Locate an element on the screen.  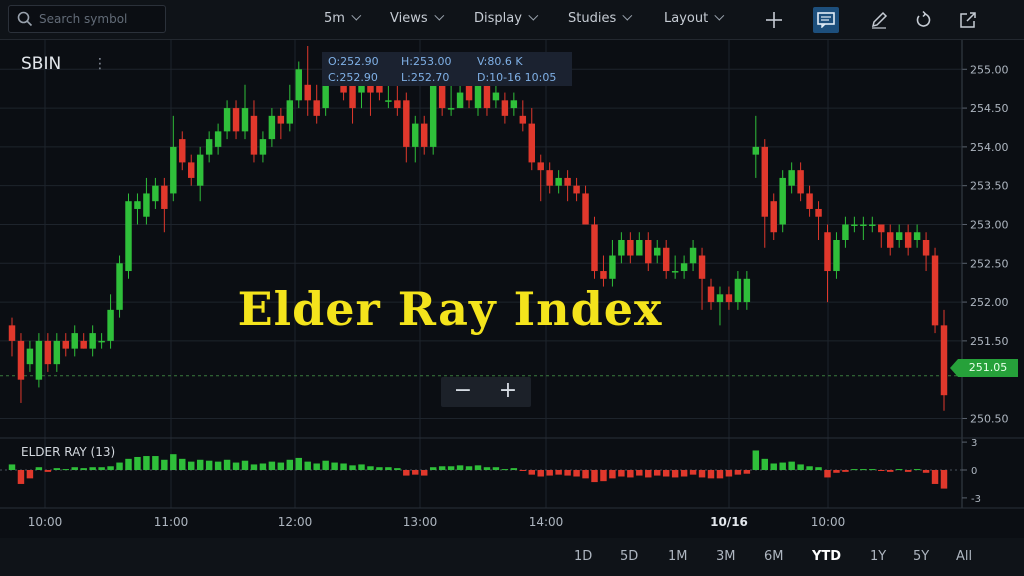
ohlc-open: O:252.90 is located at coordinates (353, 61).